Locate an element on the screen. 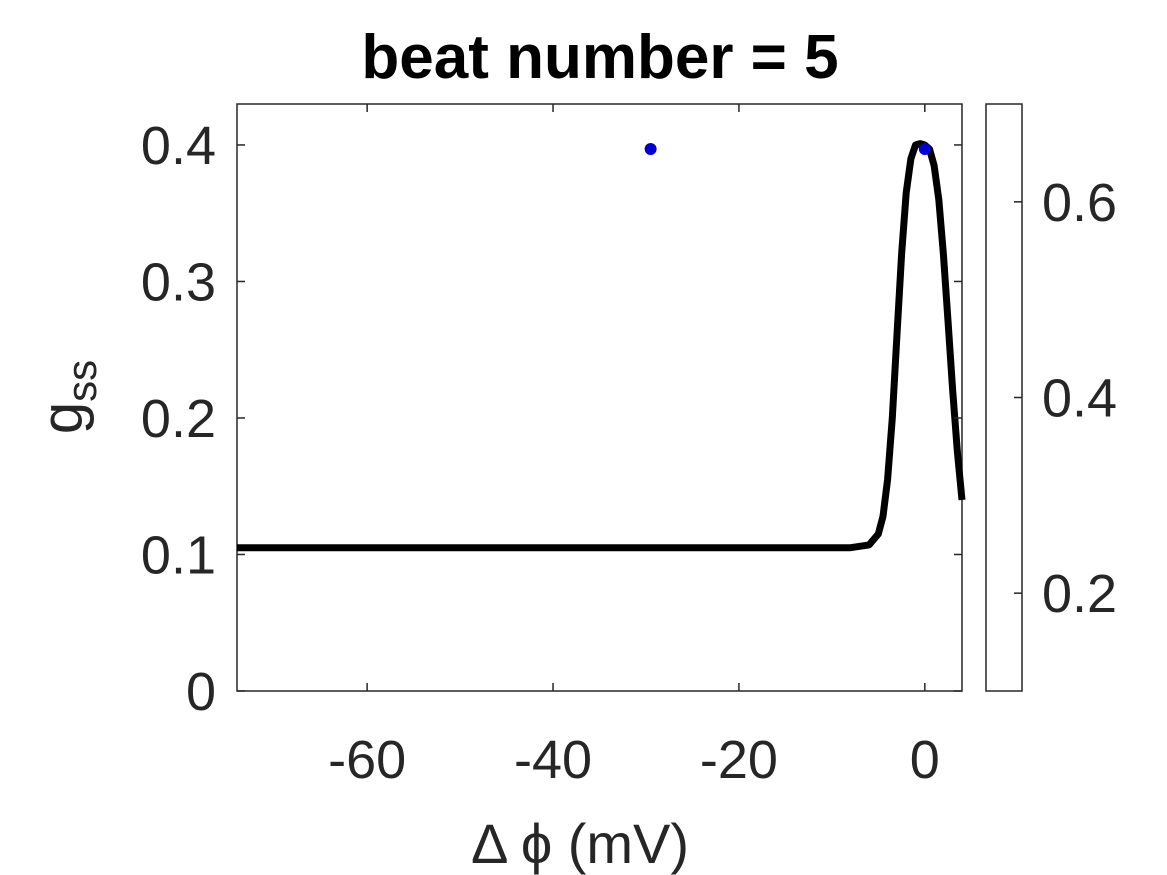 The image size is (1167, 875). colorbar-ticks: 0.2 0.4 0.6 is located at coordinates (1065, 398).